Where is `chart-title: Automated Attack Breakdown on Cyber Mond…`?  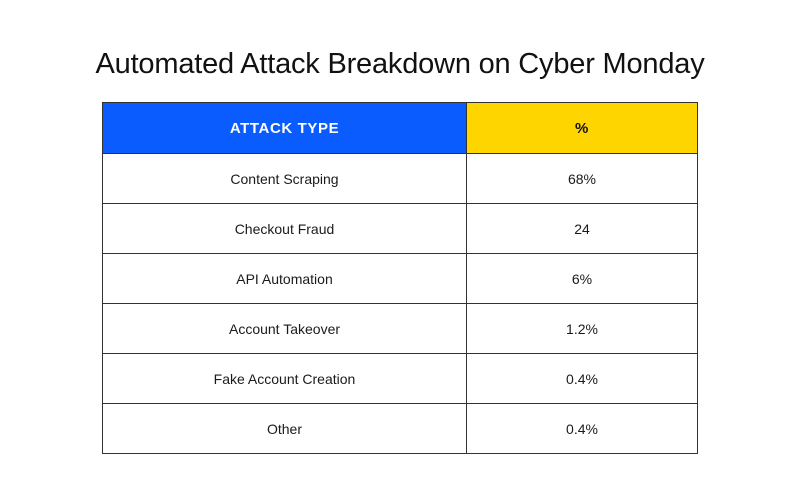 chart-title: Automated Attack Breakdown on Cyber Mond… is located at coordinates (400, 64).